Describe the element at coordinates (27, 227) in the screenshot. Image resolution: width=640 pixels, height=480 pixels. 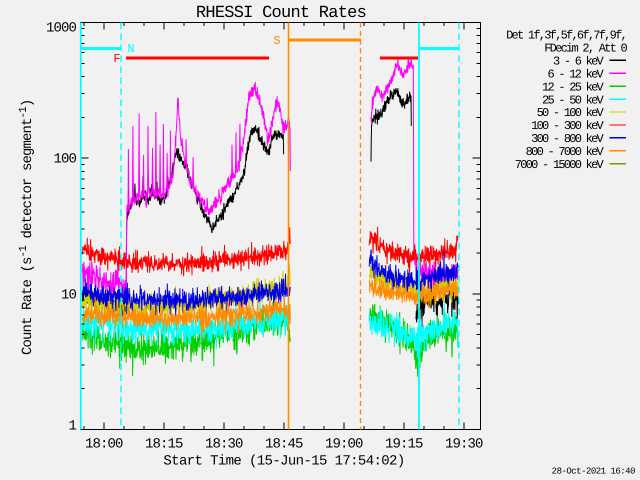
I see `svg-text:Count Rate (s-1 detector segme: Count Rate (s-1 detector segment-1)` at that location.